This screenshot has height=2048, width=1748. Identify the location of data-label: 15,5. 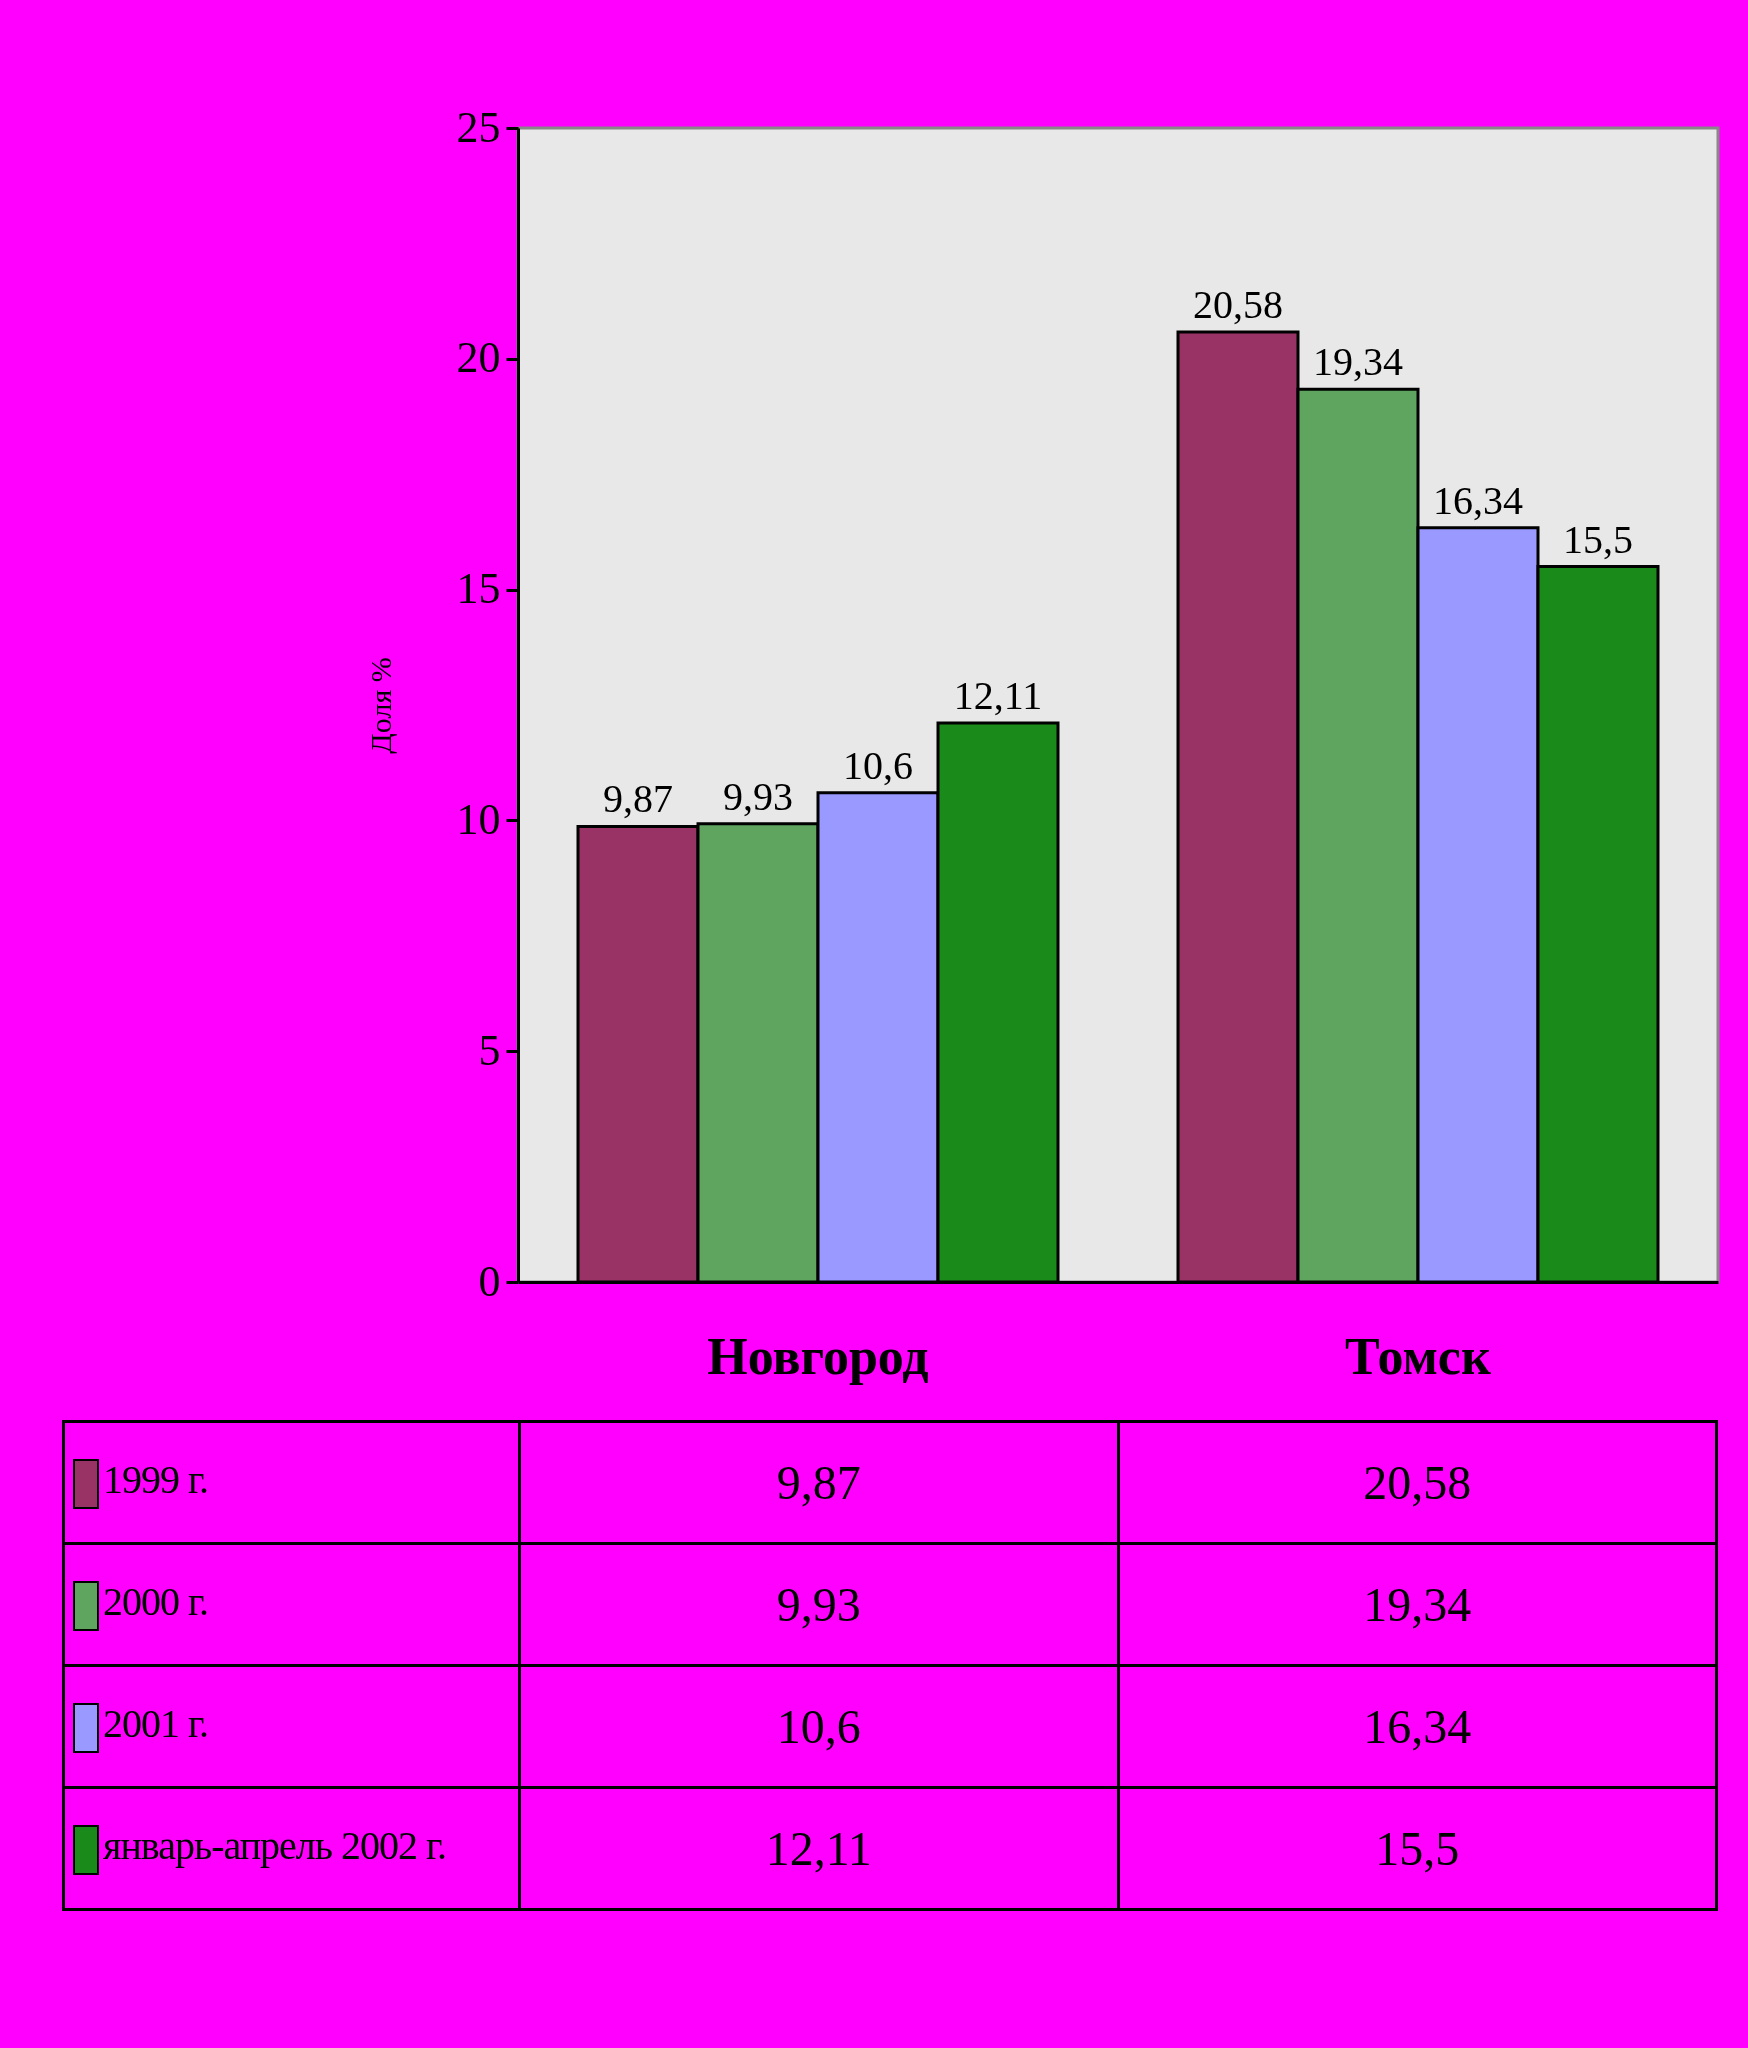
(1417, 1848).